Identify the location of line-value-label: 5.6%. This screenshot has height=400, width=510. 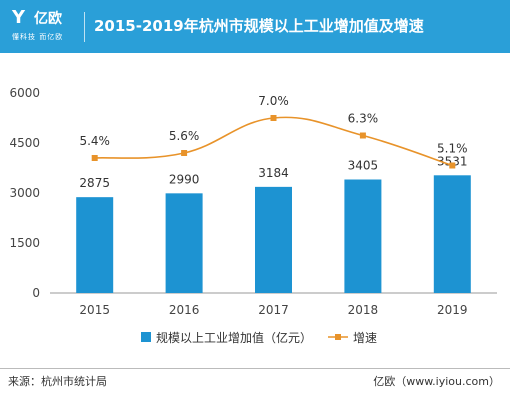
(184, 136).